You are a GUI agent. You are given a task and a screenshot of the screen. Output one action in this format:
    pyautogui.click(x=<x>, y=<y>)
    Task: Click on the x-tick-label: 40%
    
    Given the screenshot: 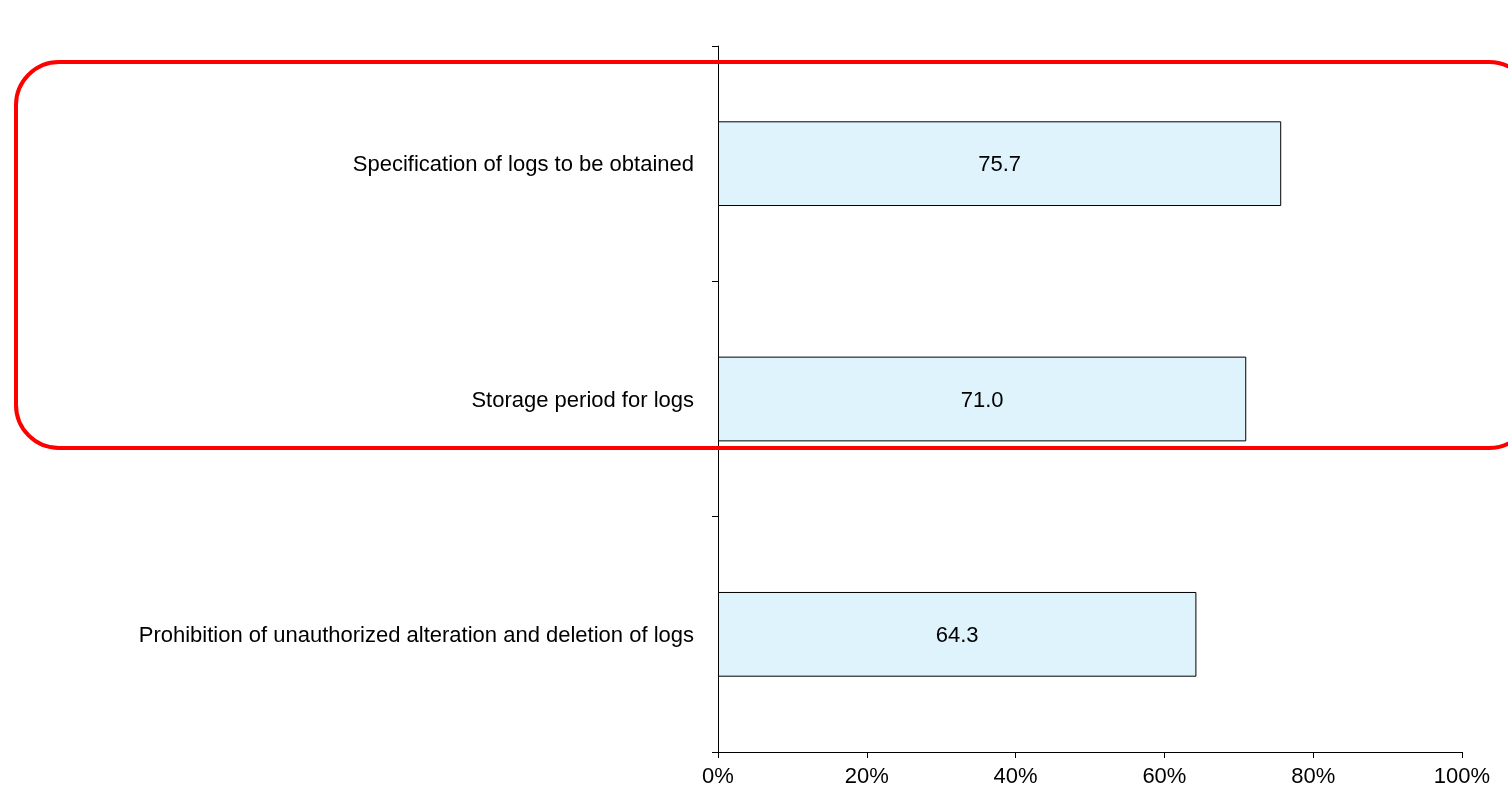 What is the action you would take?
    pyautogui.click(x=1015, y=775)
    